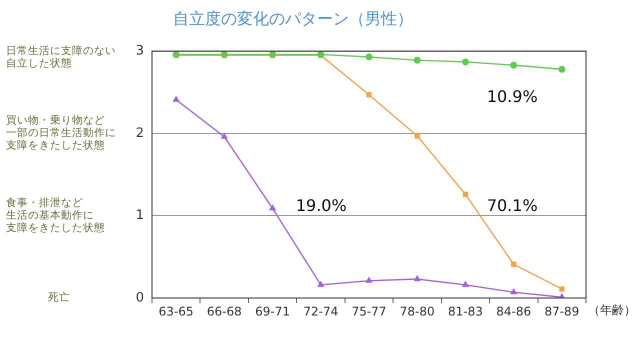 The height and width of the screenshot is (343, 640). Describe the element at coordinates (293, 18) in the screenshot. I see `chart-title: 自立度の変化のパターン（男性）` at that location.